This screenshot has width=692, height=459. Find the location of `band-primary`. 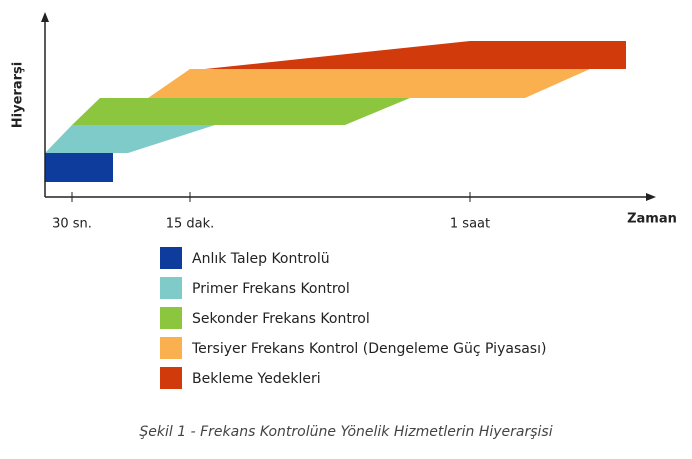

band-primary is located at coordinates (130, 139).